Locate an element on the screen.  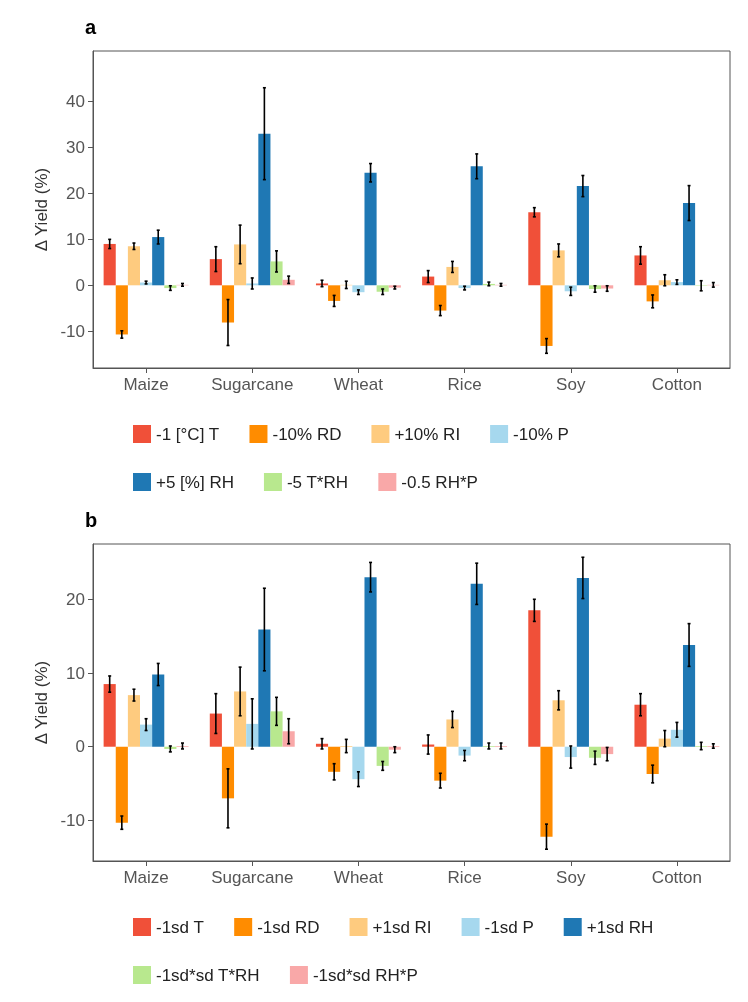
legend-label: +5 [%] RH is located at coordinates (195, 482).